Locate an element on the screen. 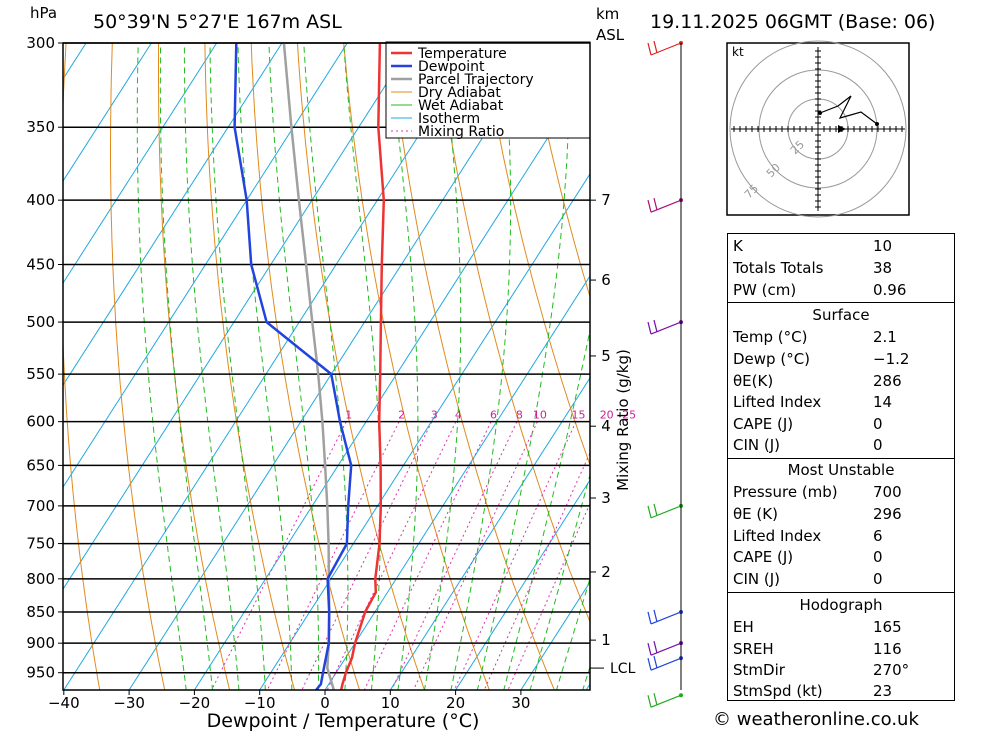 This screenshot has height=733, width=1000. mixing-ratio-label: 3 is located at coordinates (434, 415).